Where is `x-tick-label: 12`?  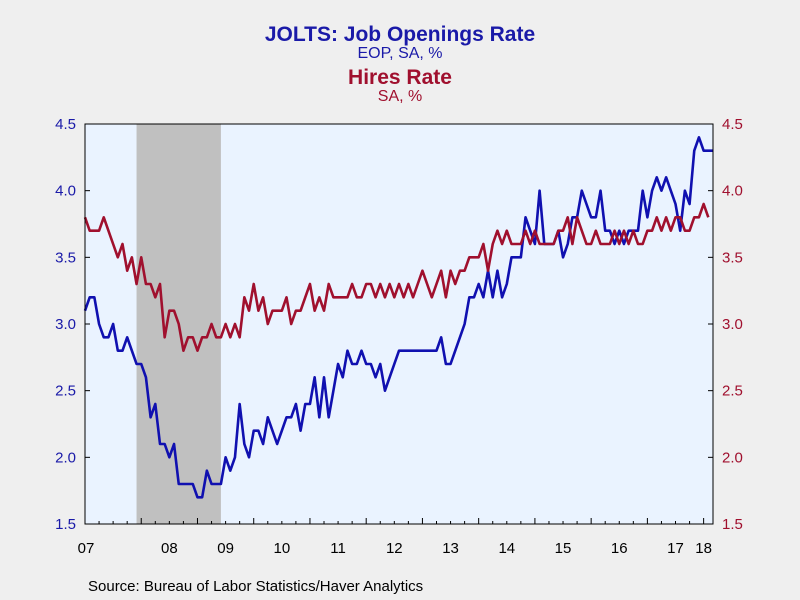 x-tick-label: 12 is located at coordinates (394, 548).